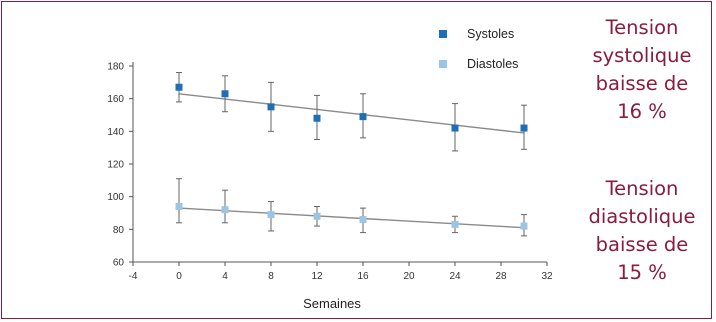  Describe the element at coordinates (271, 276) in the screenshot. I see `x-tick-label: 8` at that location.